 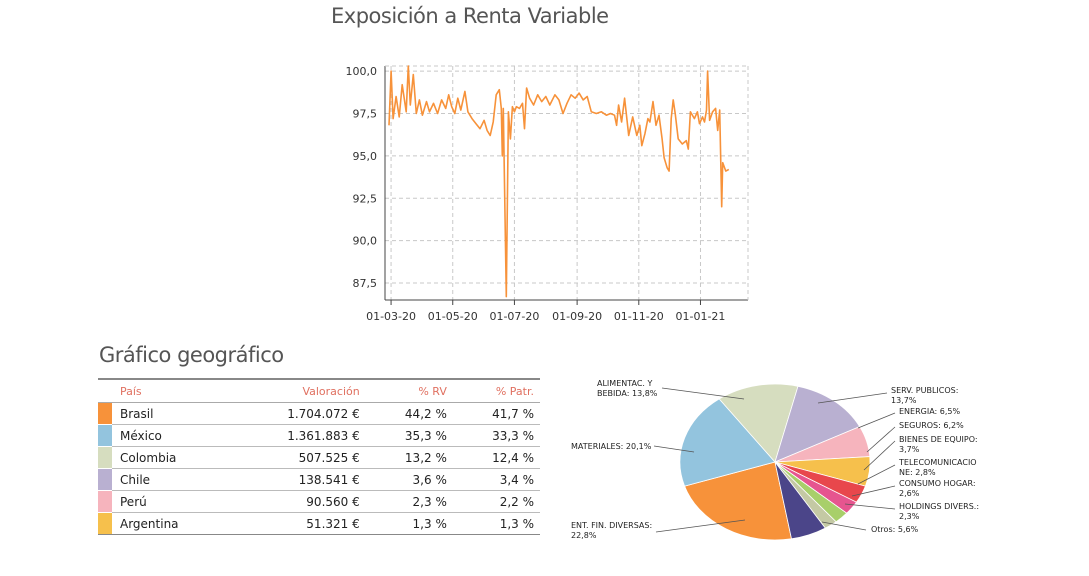 What do you see at coordinates (496, 479) in the screenshot?
I see `patr-cell: 3,4 %` at bounding box center [496, 479].